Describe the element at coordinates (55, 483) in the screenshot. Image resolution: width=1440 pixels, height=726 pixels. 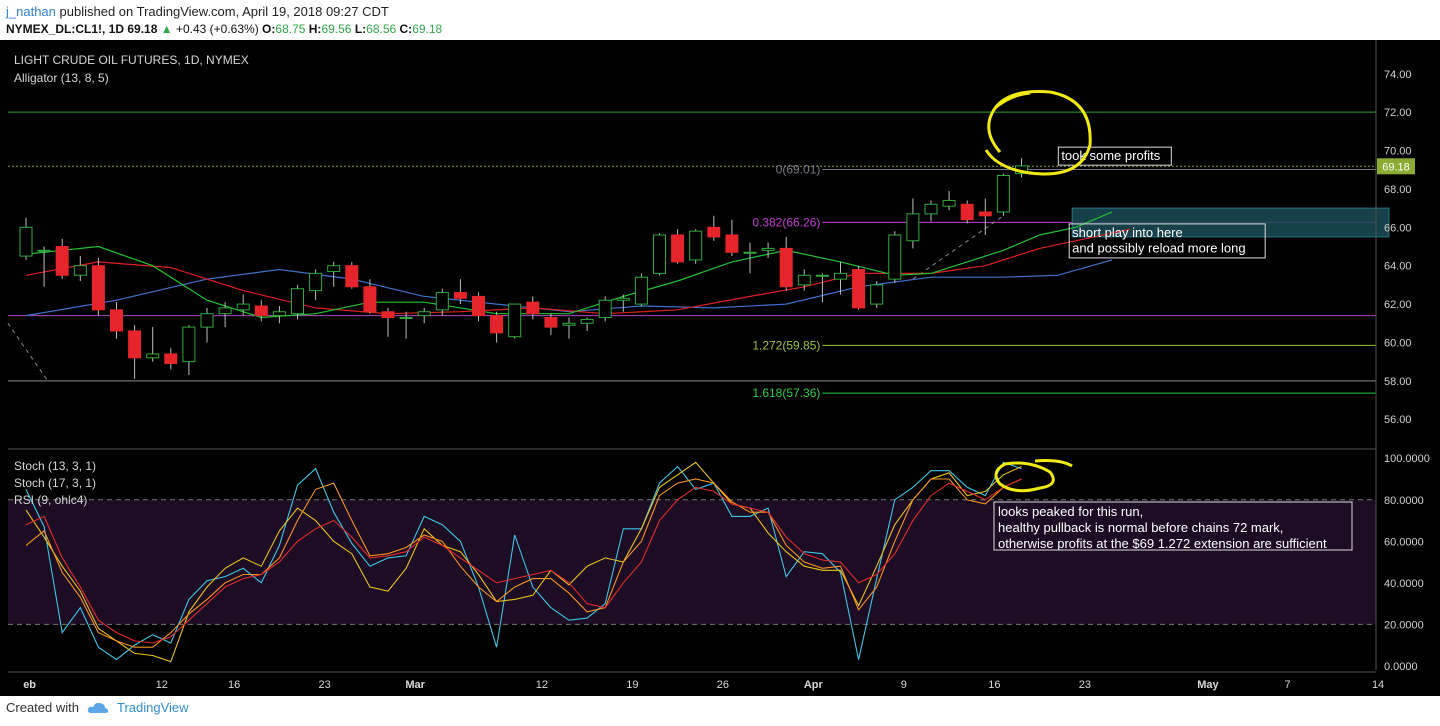
I see `stoch-17-legend: Stoch (17, 3, 1)` at that location.